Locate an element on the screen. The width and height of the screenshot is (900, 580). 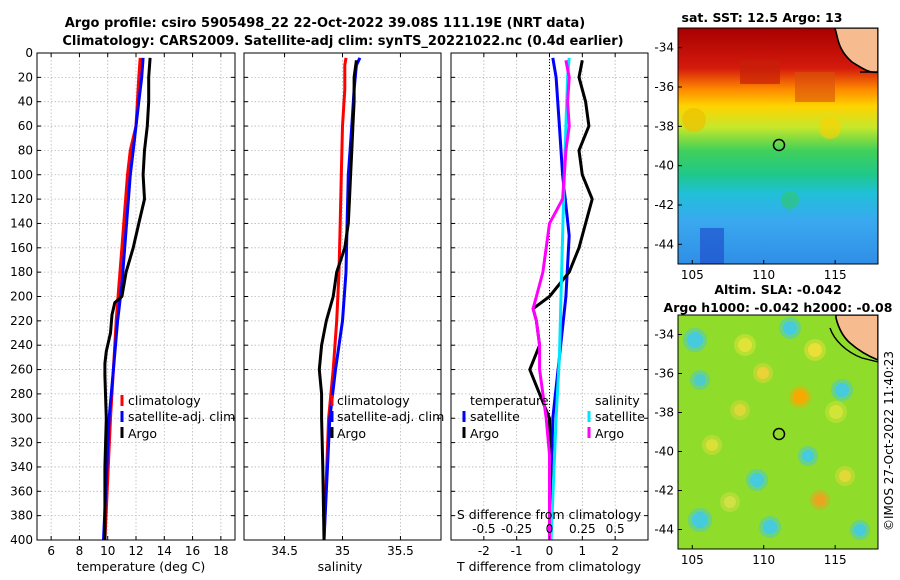
salinity-legend: climatology satellite-adj. clim Argo is located at coordinates (387, 417).